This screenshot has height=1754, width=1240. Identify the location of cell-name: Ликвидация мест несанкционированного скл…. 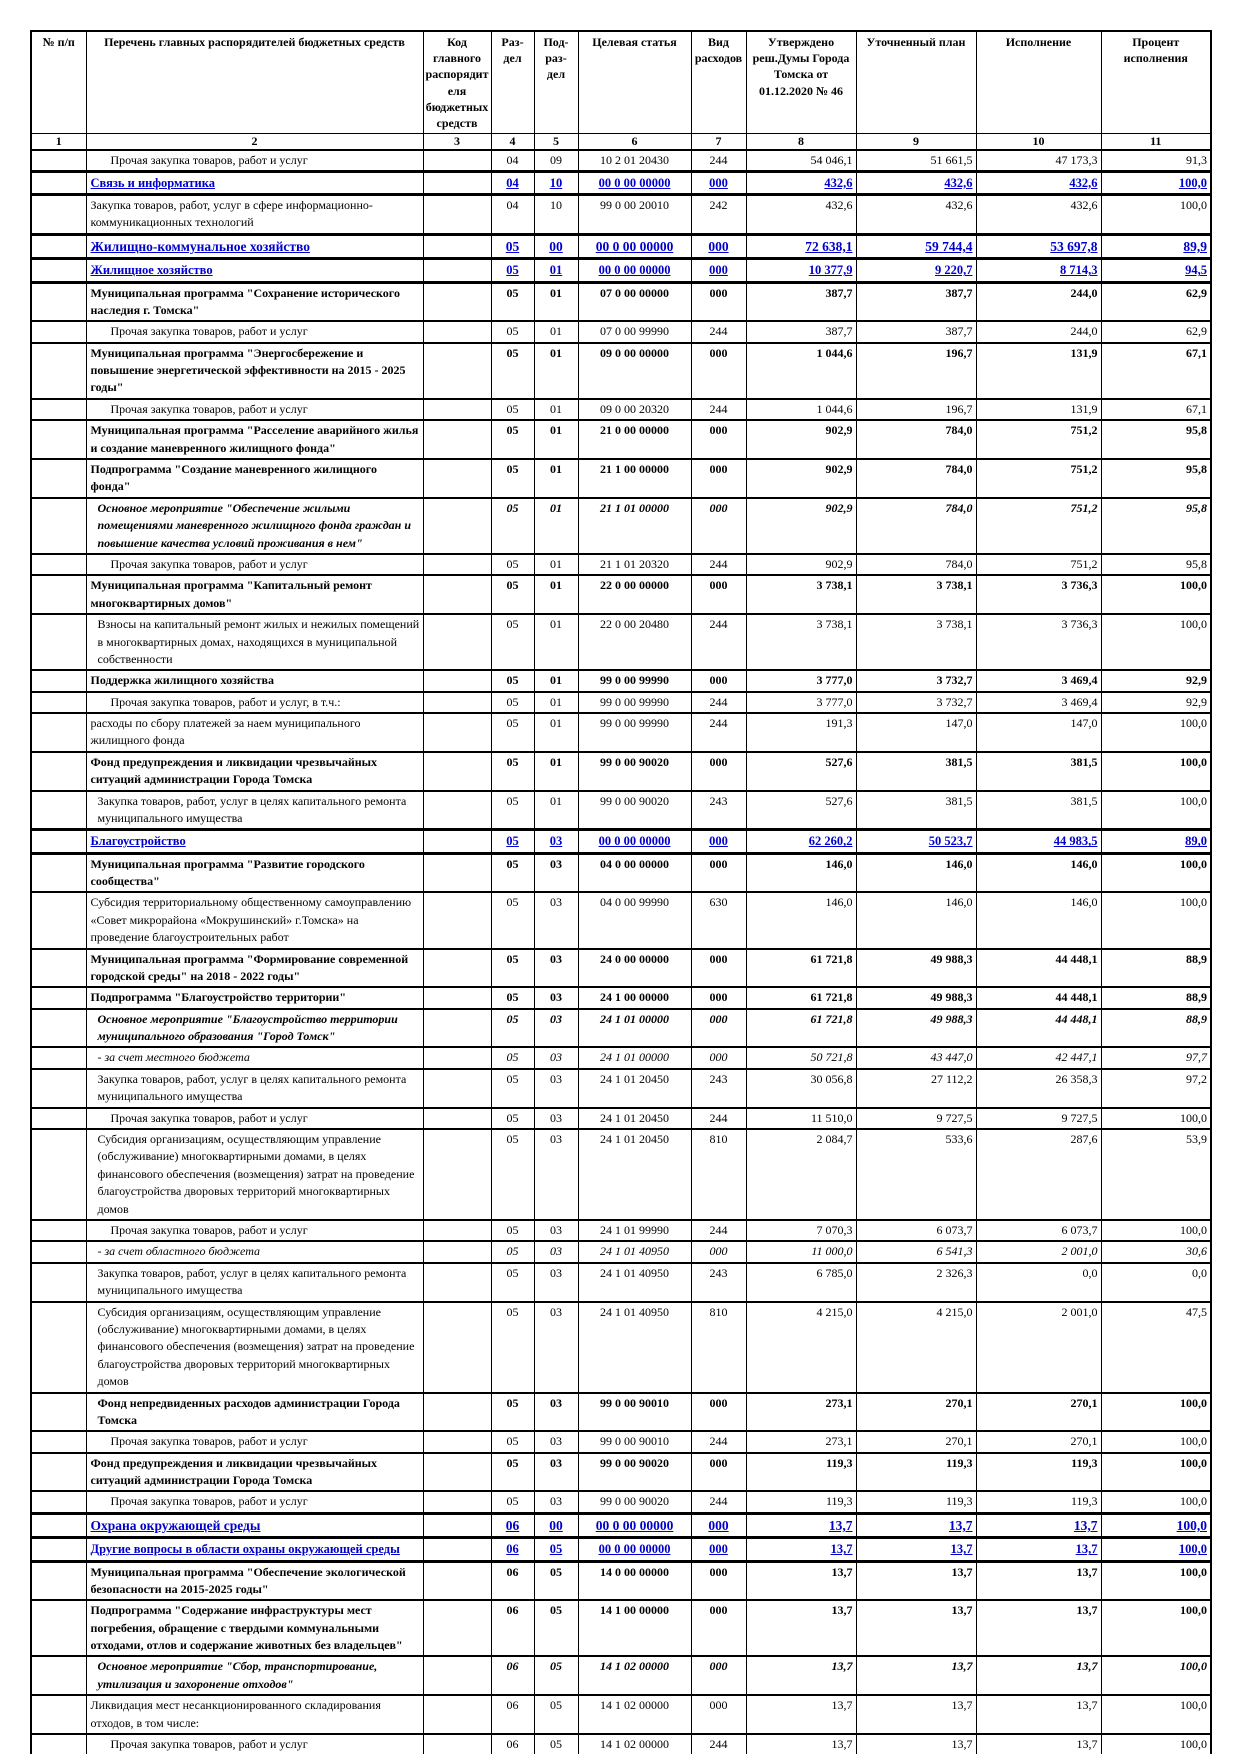
(254, 1714).